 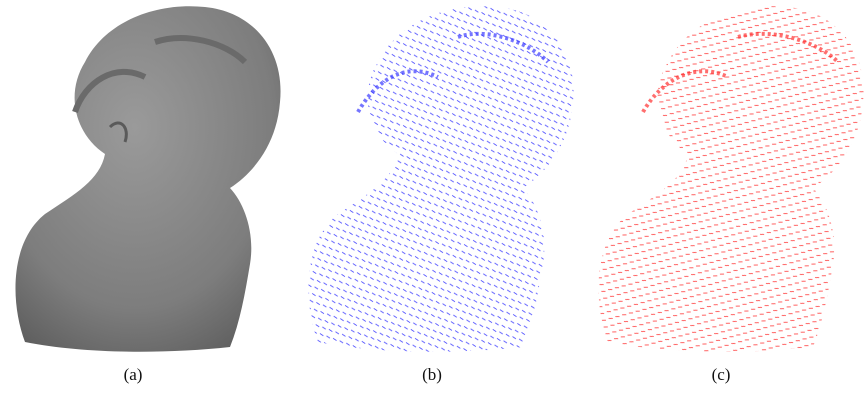 I want to click on hair-detail, so click(x=160, y=74).